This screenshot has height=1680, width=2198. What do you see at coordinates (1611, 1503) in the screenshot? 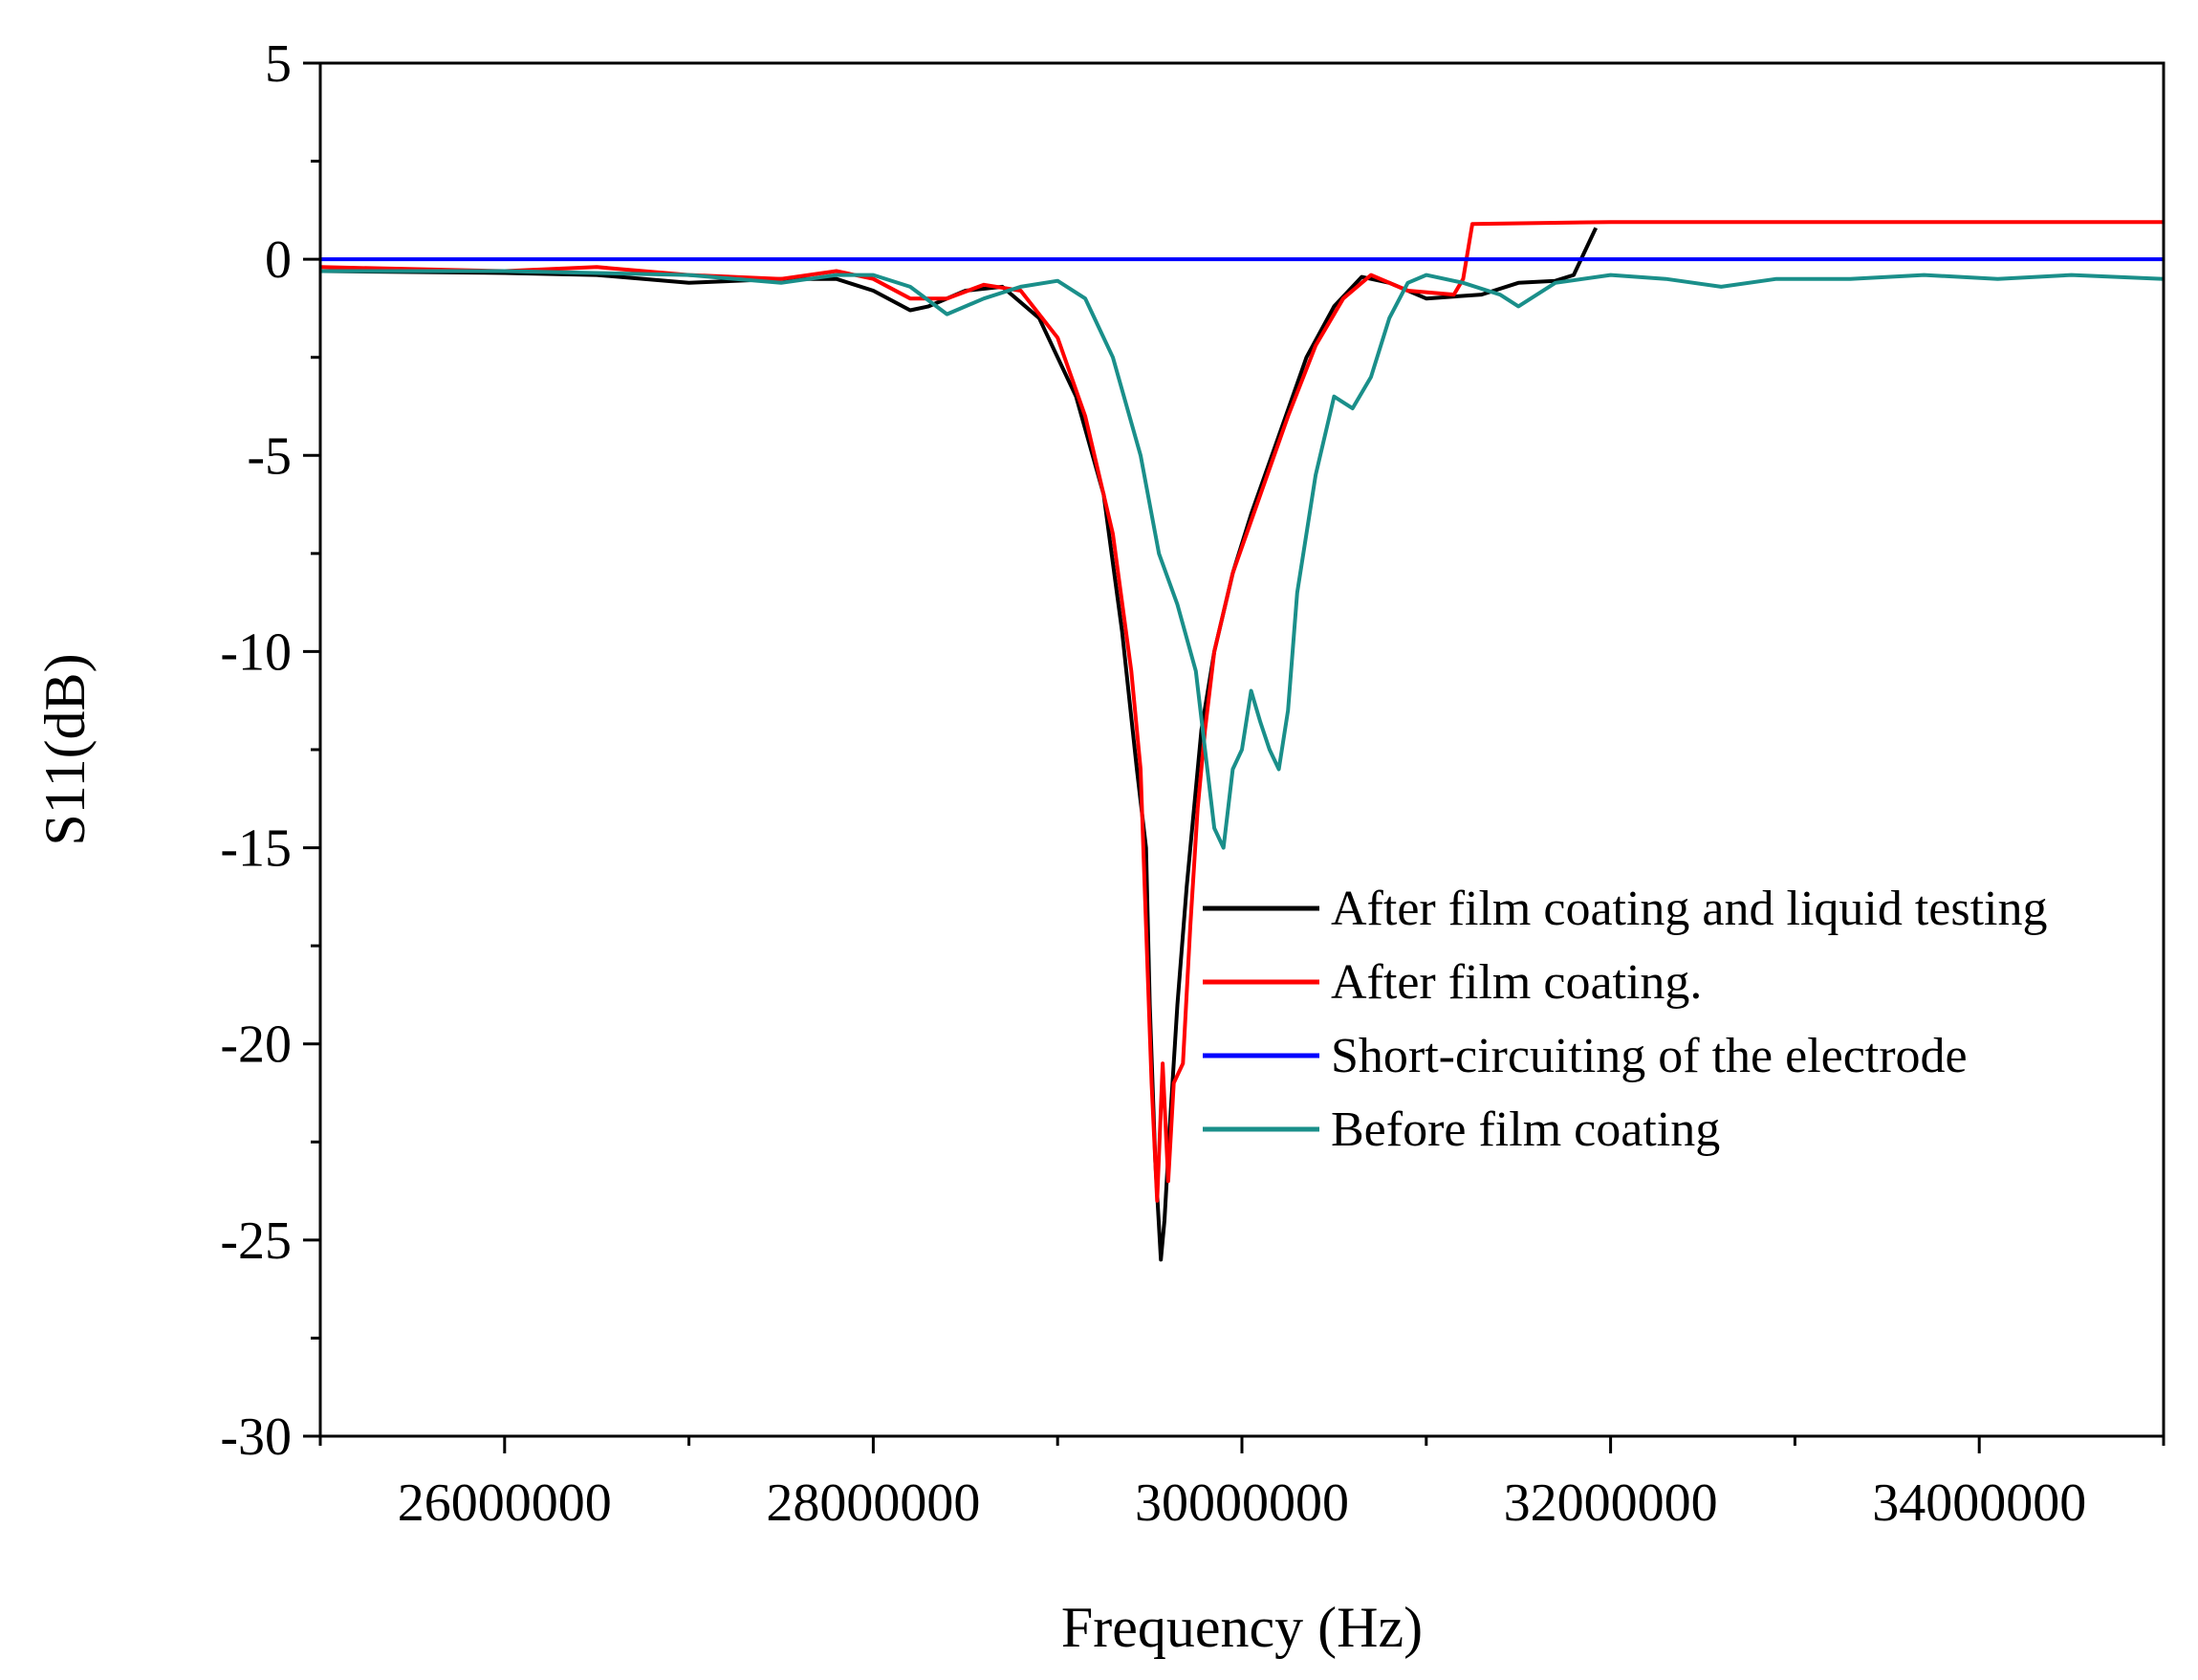
I see `x-tick-label: 32000000` at bounding box center [1611, 1503].